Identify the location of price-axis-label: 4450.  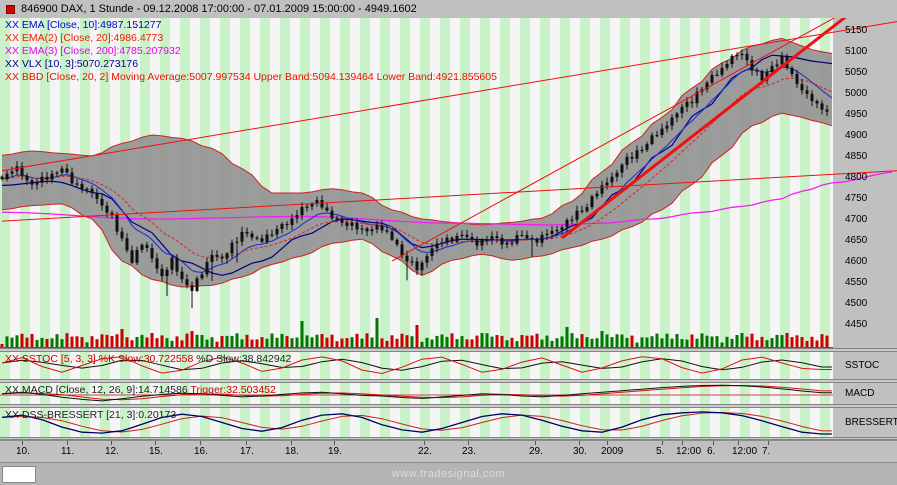
(856, 324).